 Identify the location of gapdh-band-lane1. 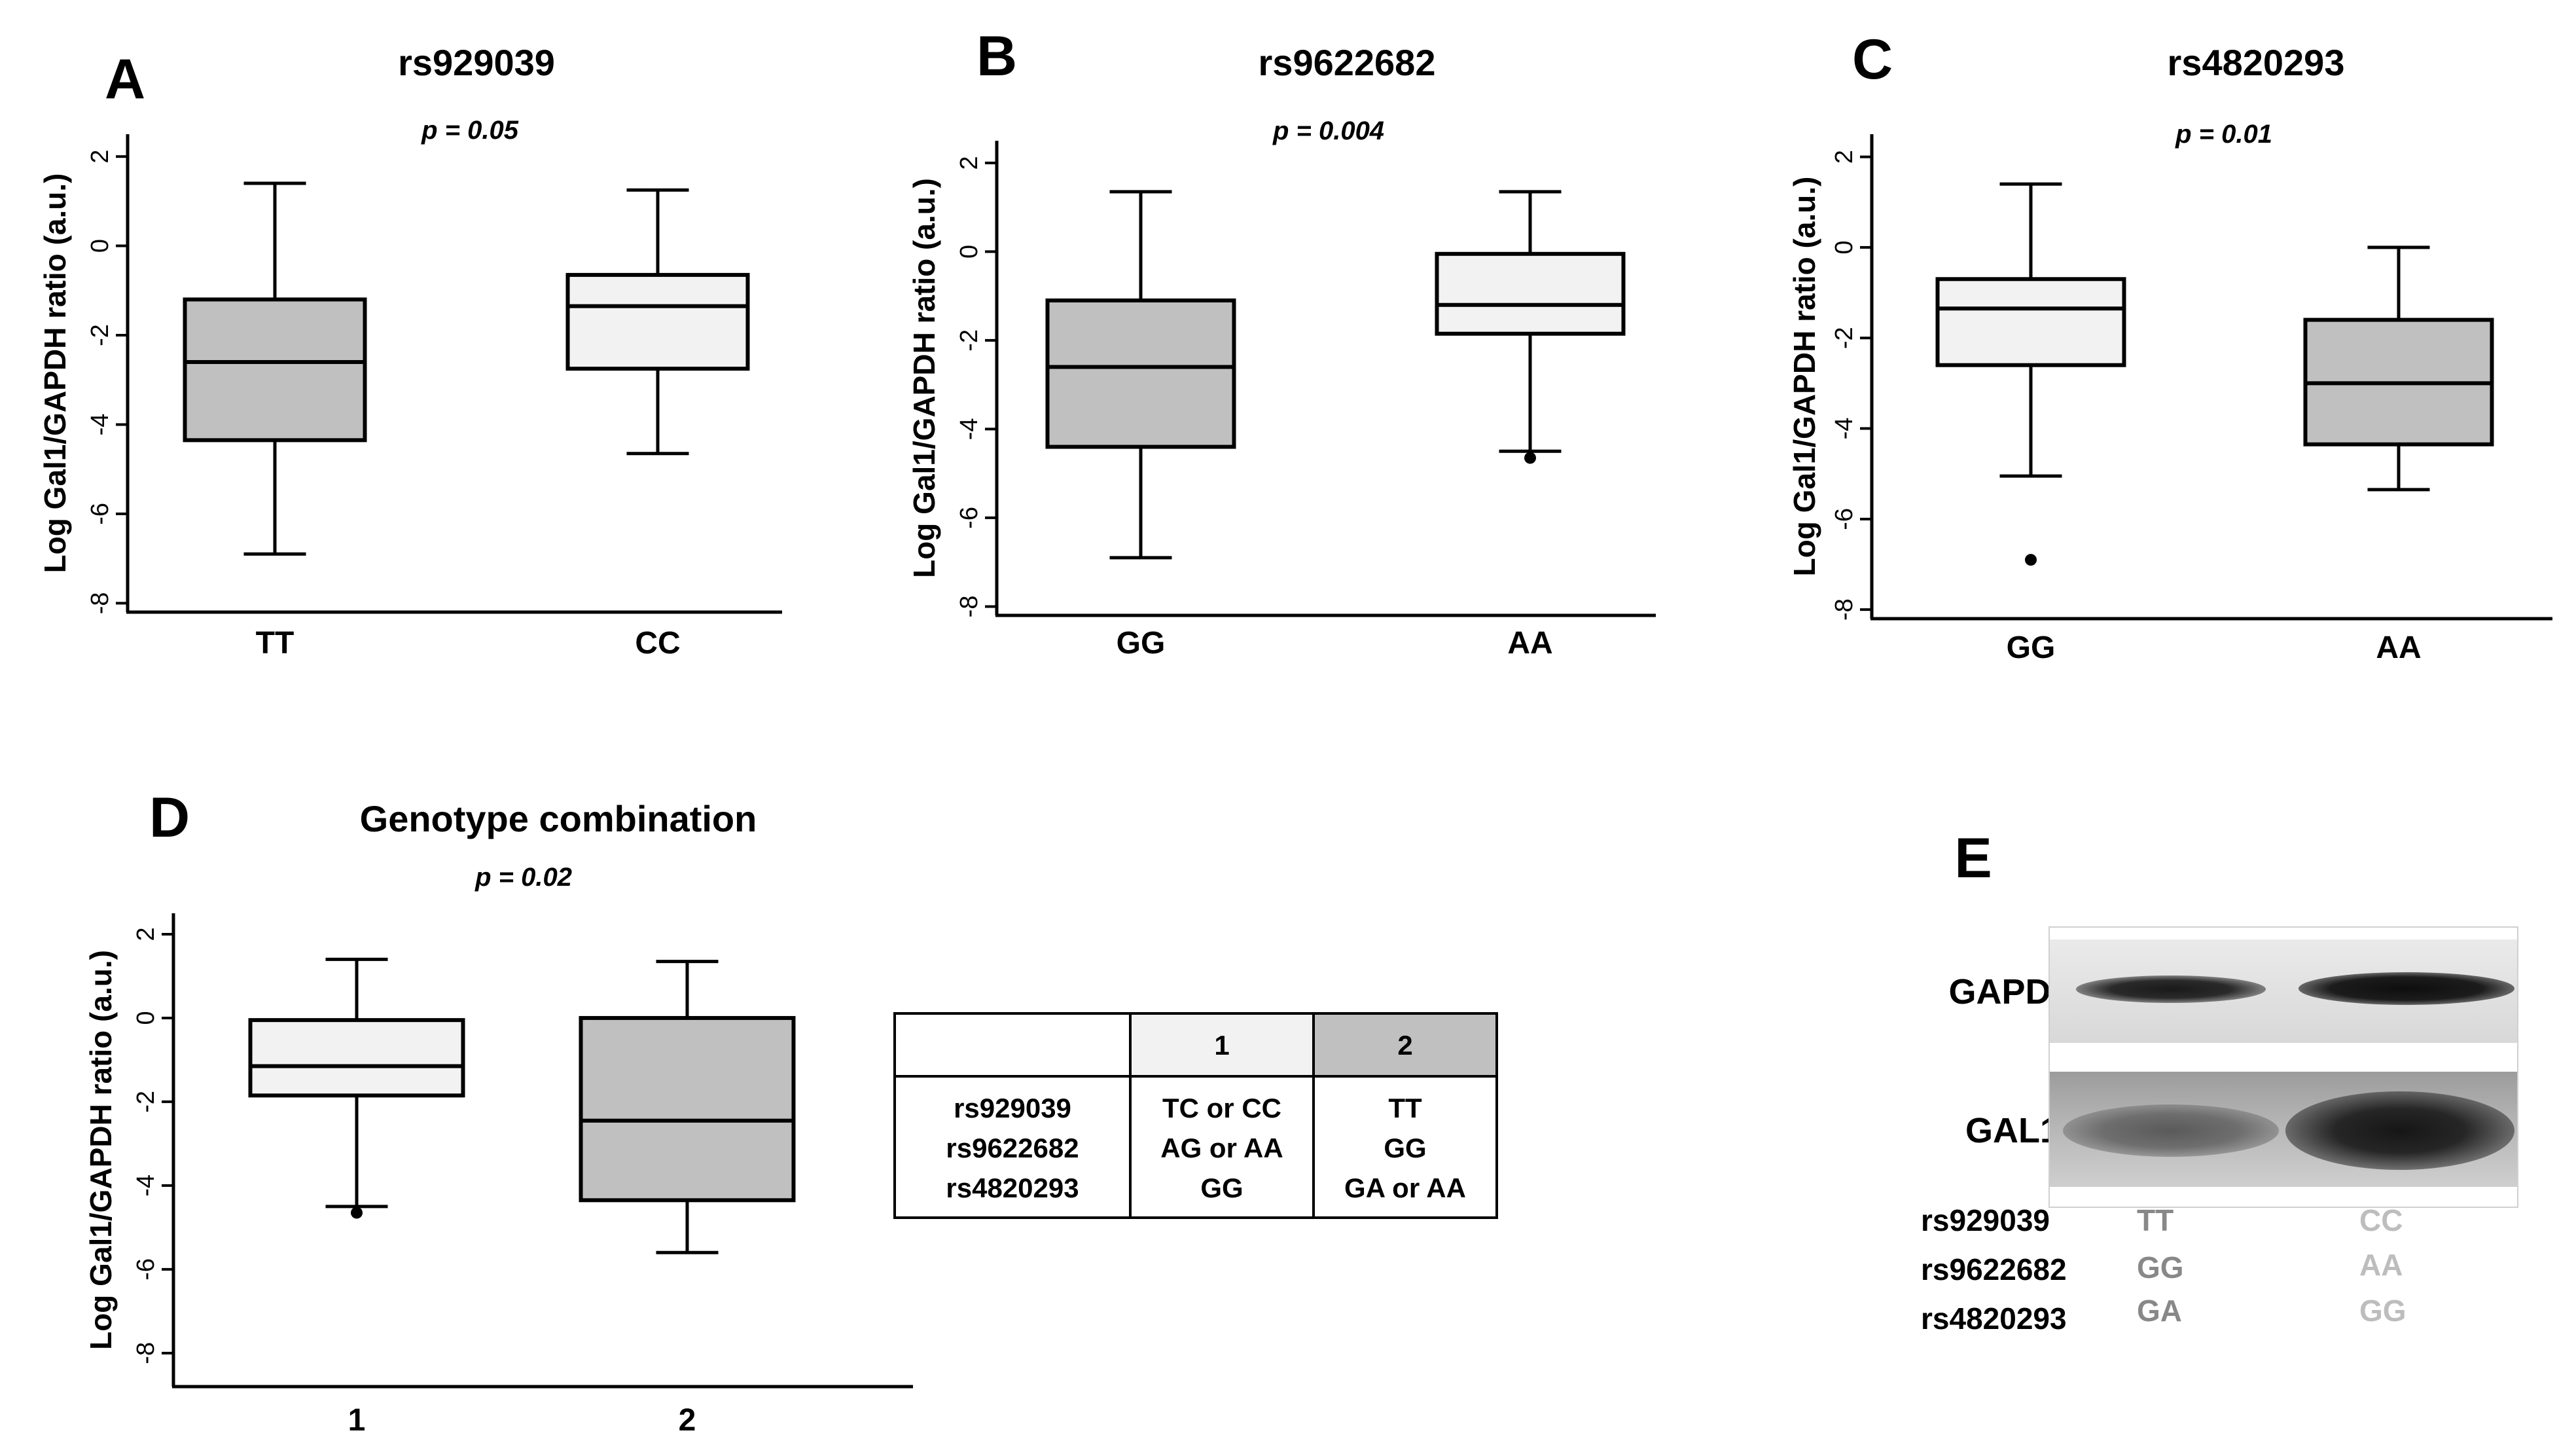
(2171, 989).